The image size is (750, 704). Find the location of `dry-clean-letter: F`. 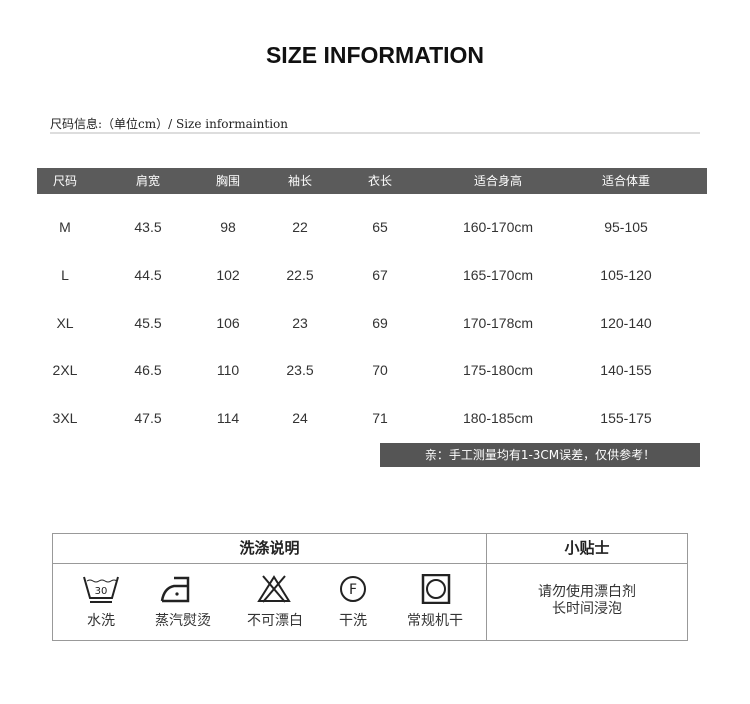

dry-clean-letter: F is located at coordinates (353, 590).